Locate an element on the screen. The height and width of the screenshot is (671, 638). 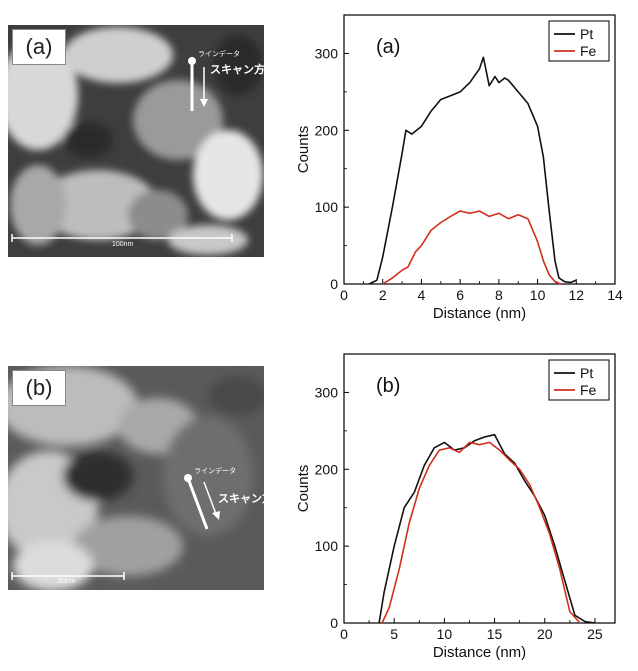
micrograph-a: (a) ラインデータ スキャン方向 100nm is located at coordinates (136, 141).